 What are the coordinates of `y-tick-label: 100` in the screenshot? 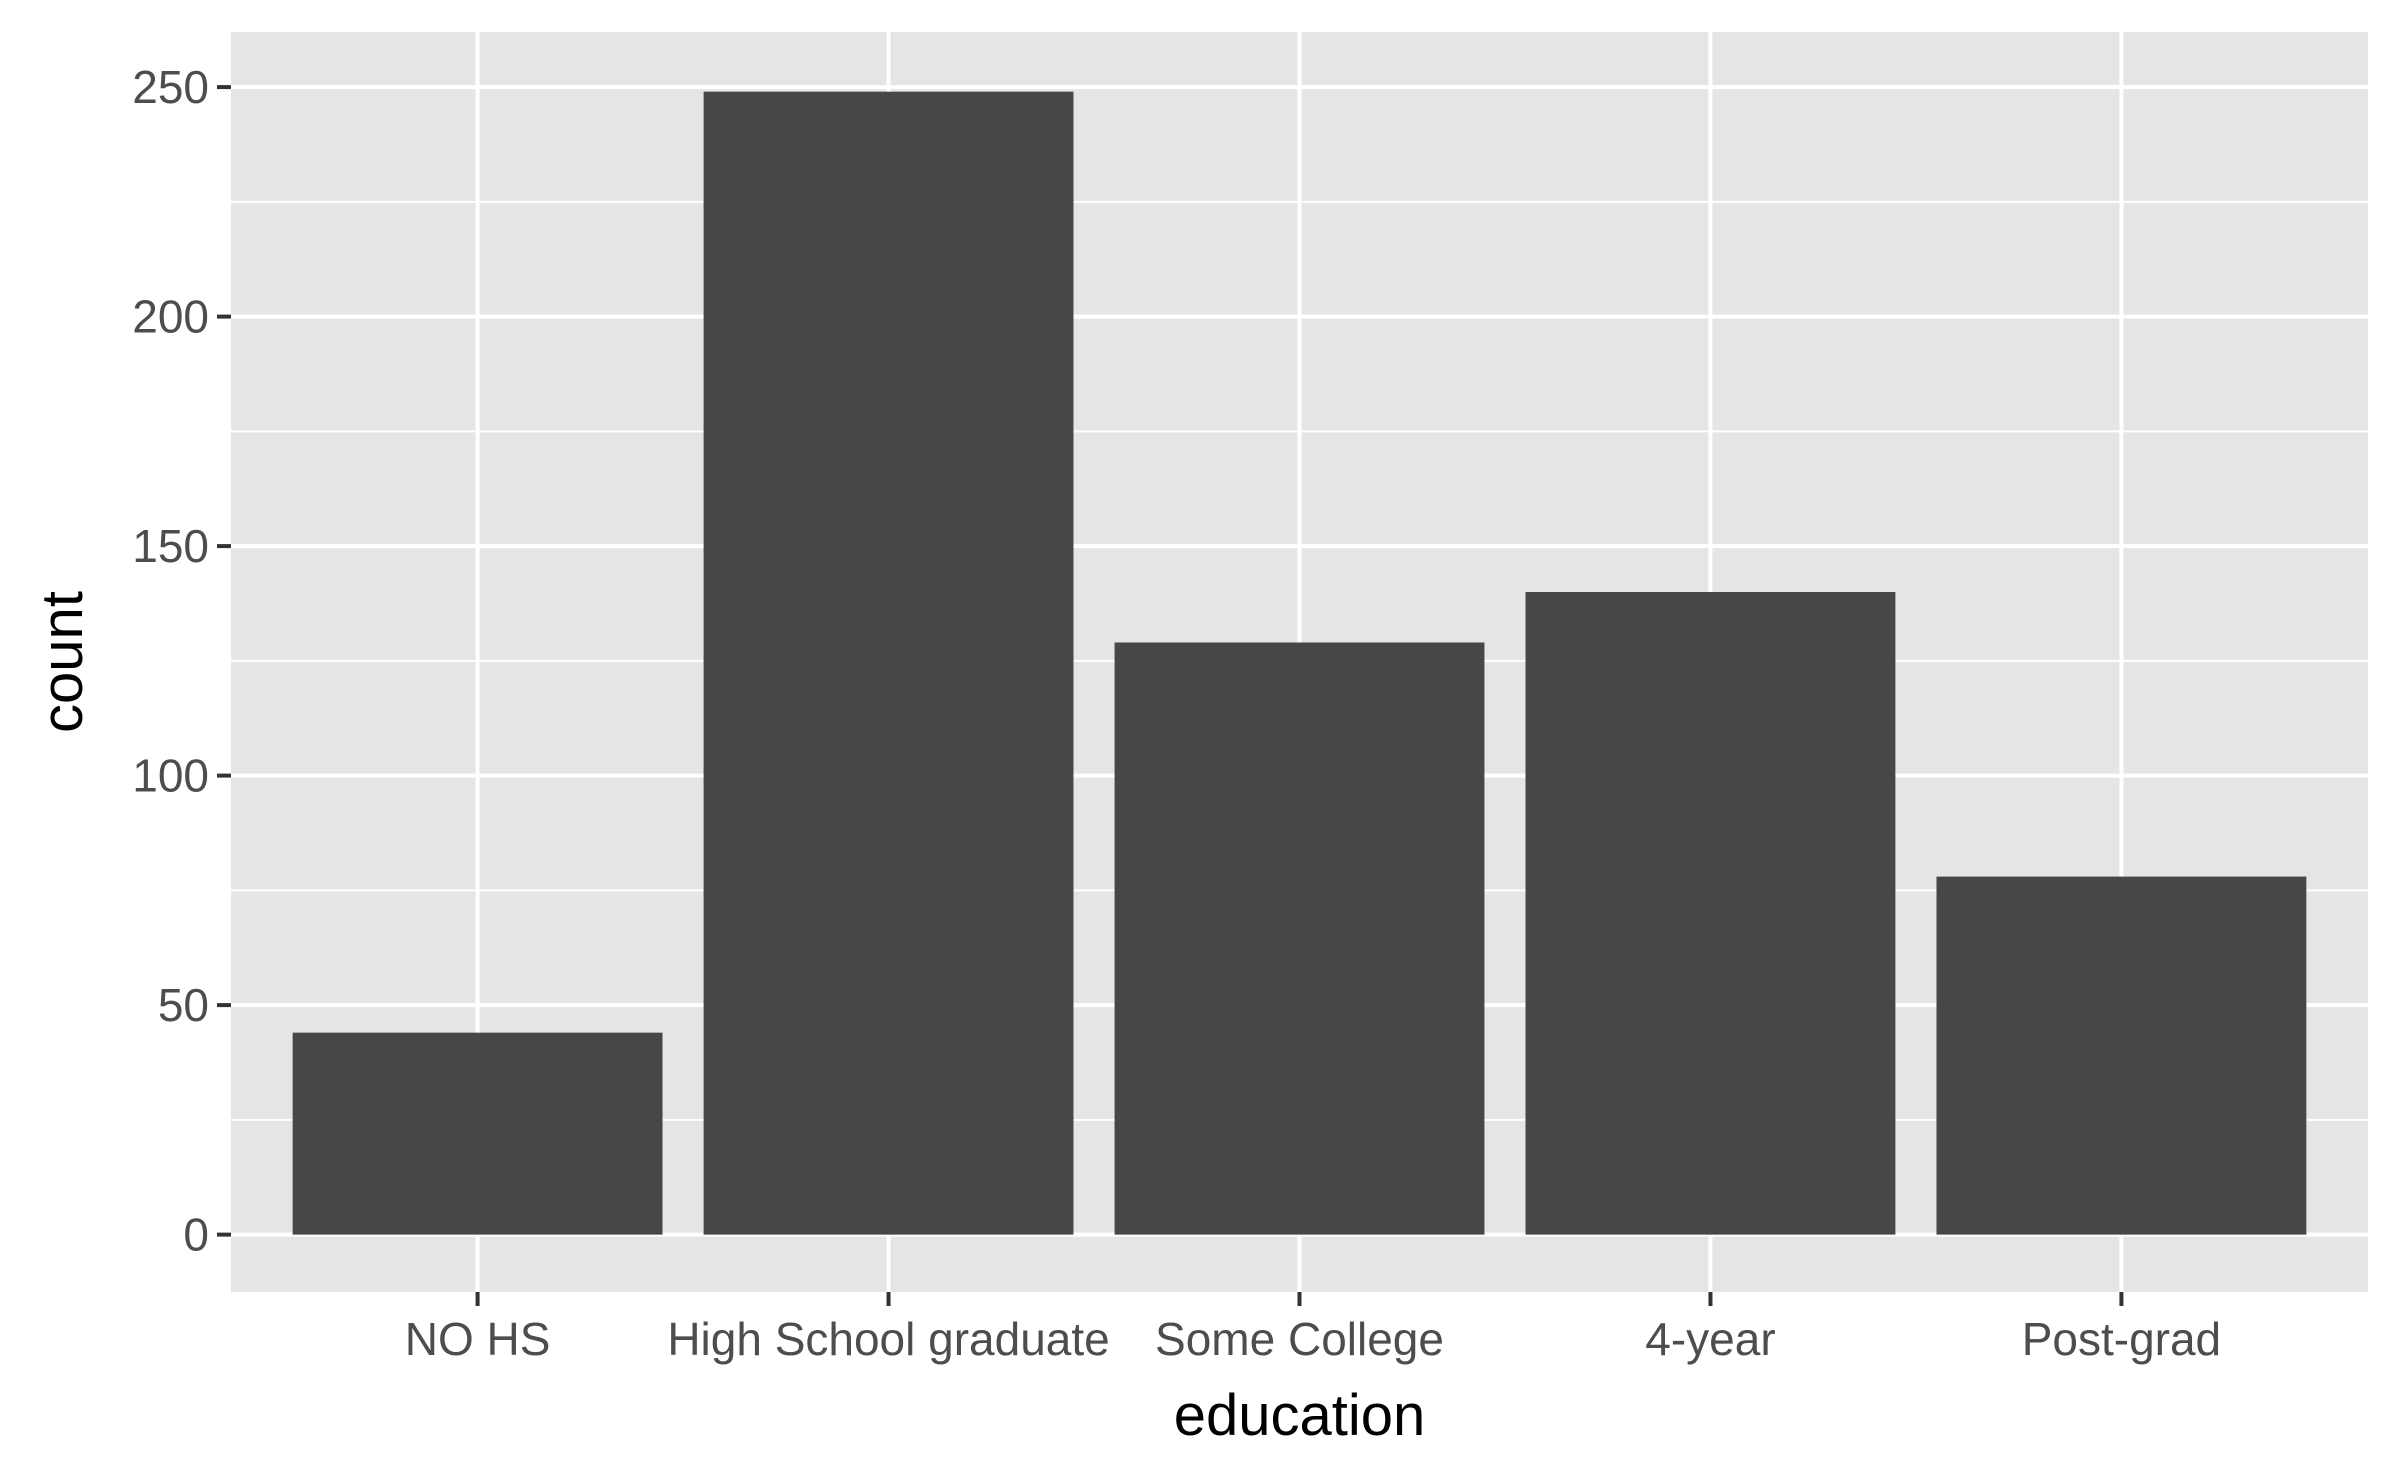 It's located at (170, 776).